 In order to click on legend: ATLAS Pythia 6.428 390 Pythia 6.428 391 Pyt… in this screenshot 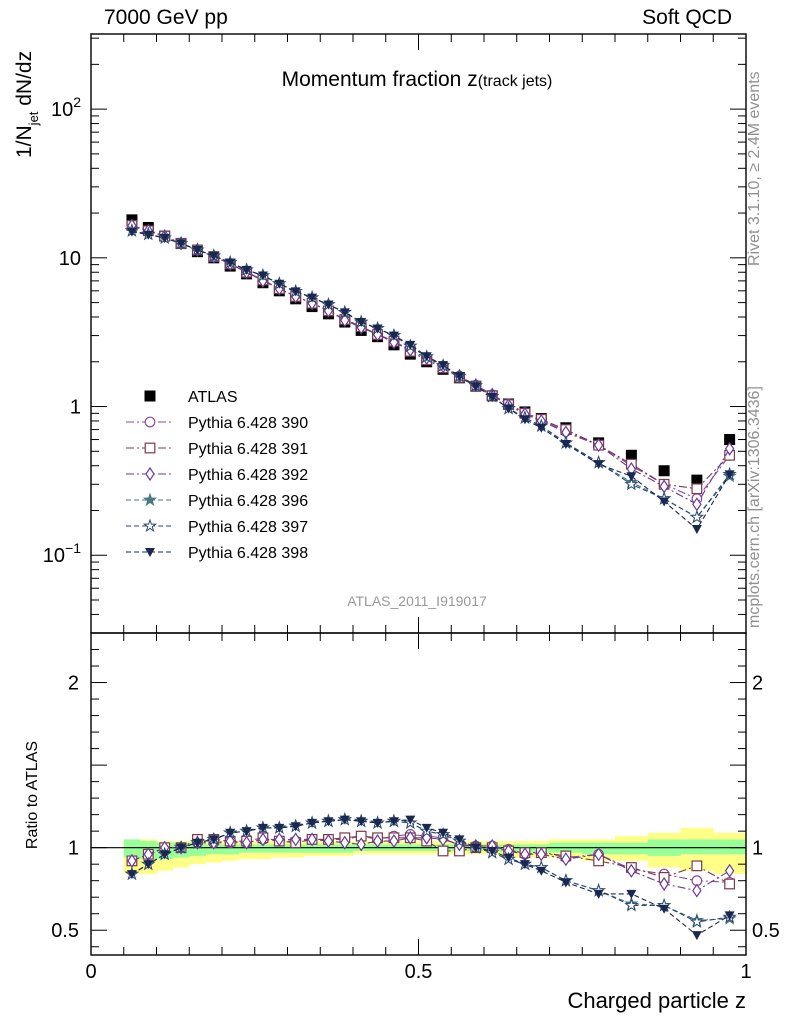, I will do `click(217, 475)`.